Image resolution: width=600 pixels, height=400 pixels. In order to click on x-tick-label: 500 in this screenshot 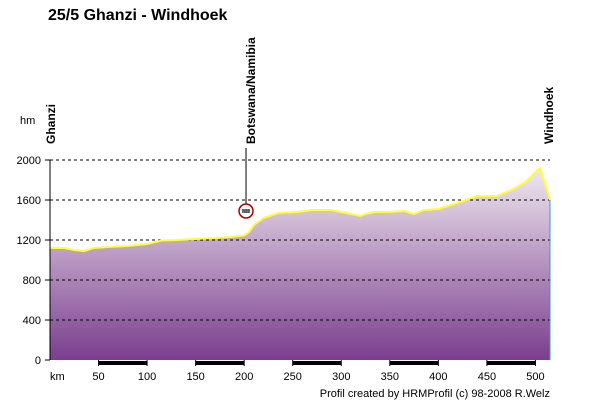, I will do `click(535, 377)`.